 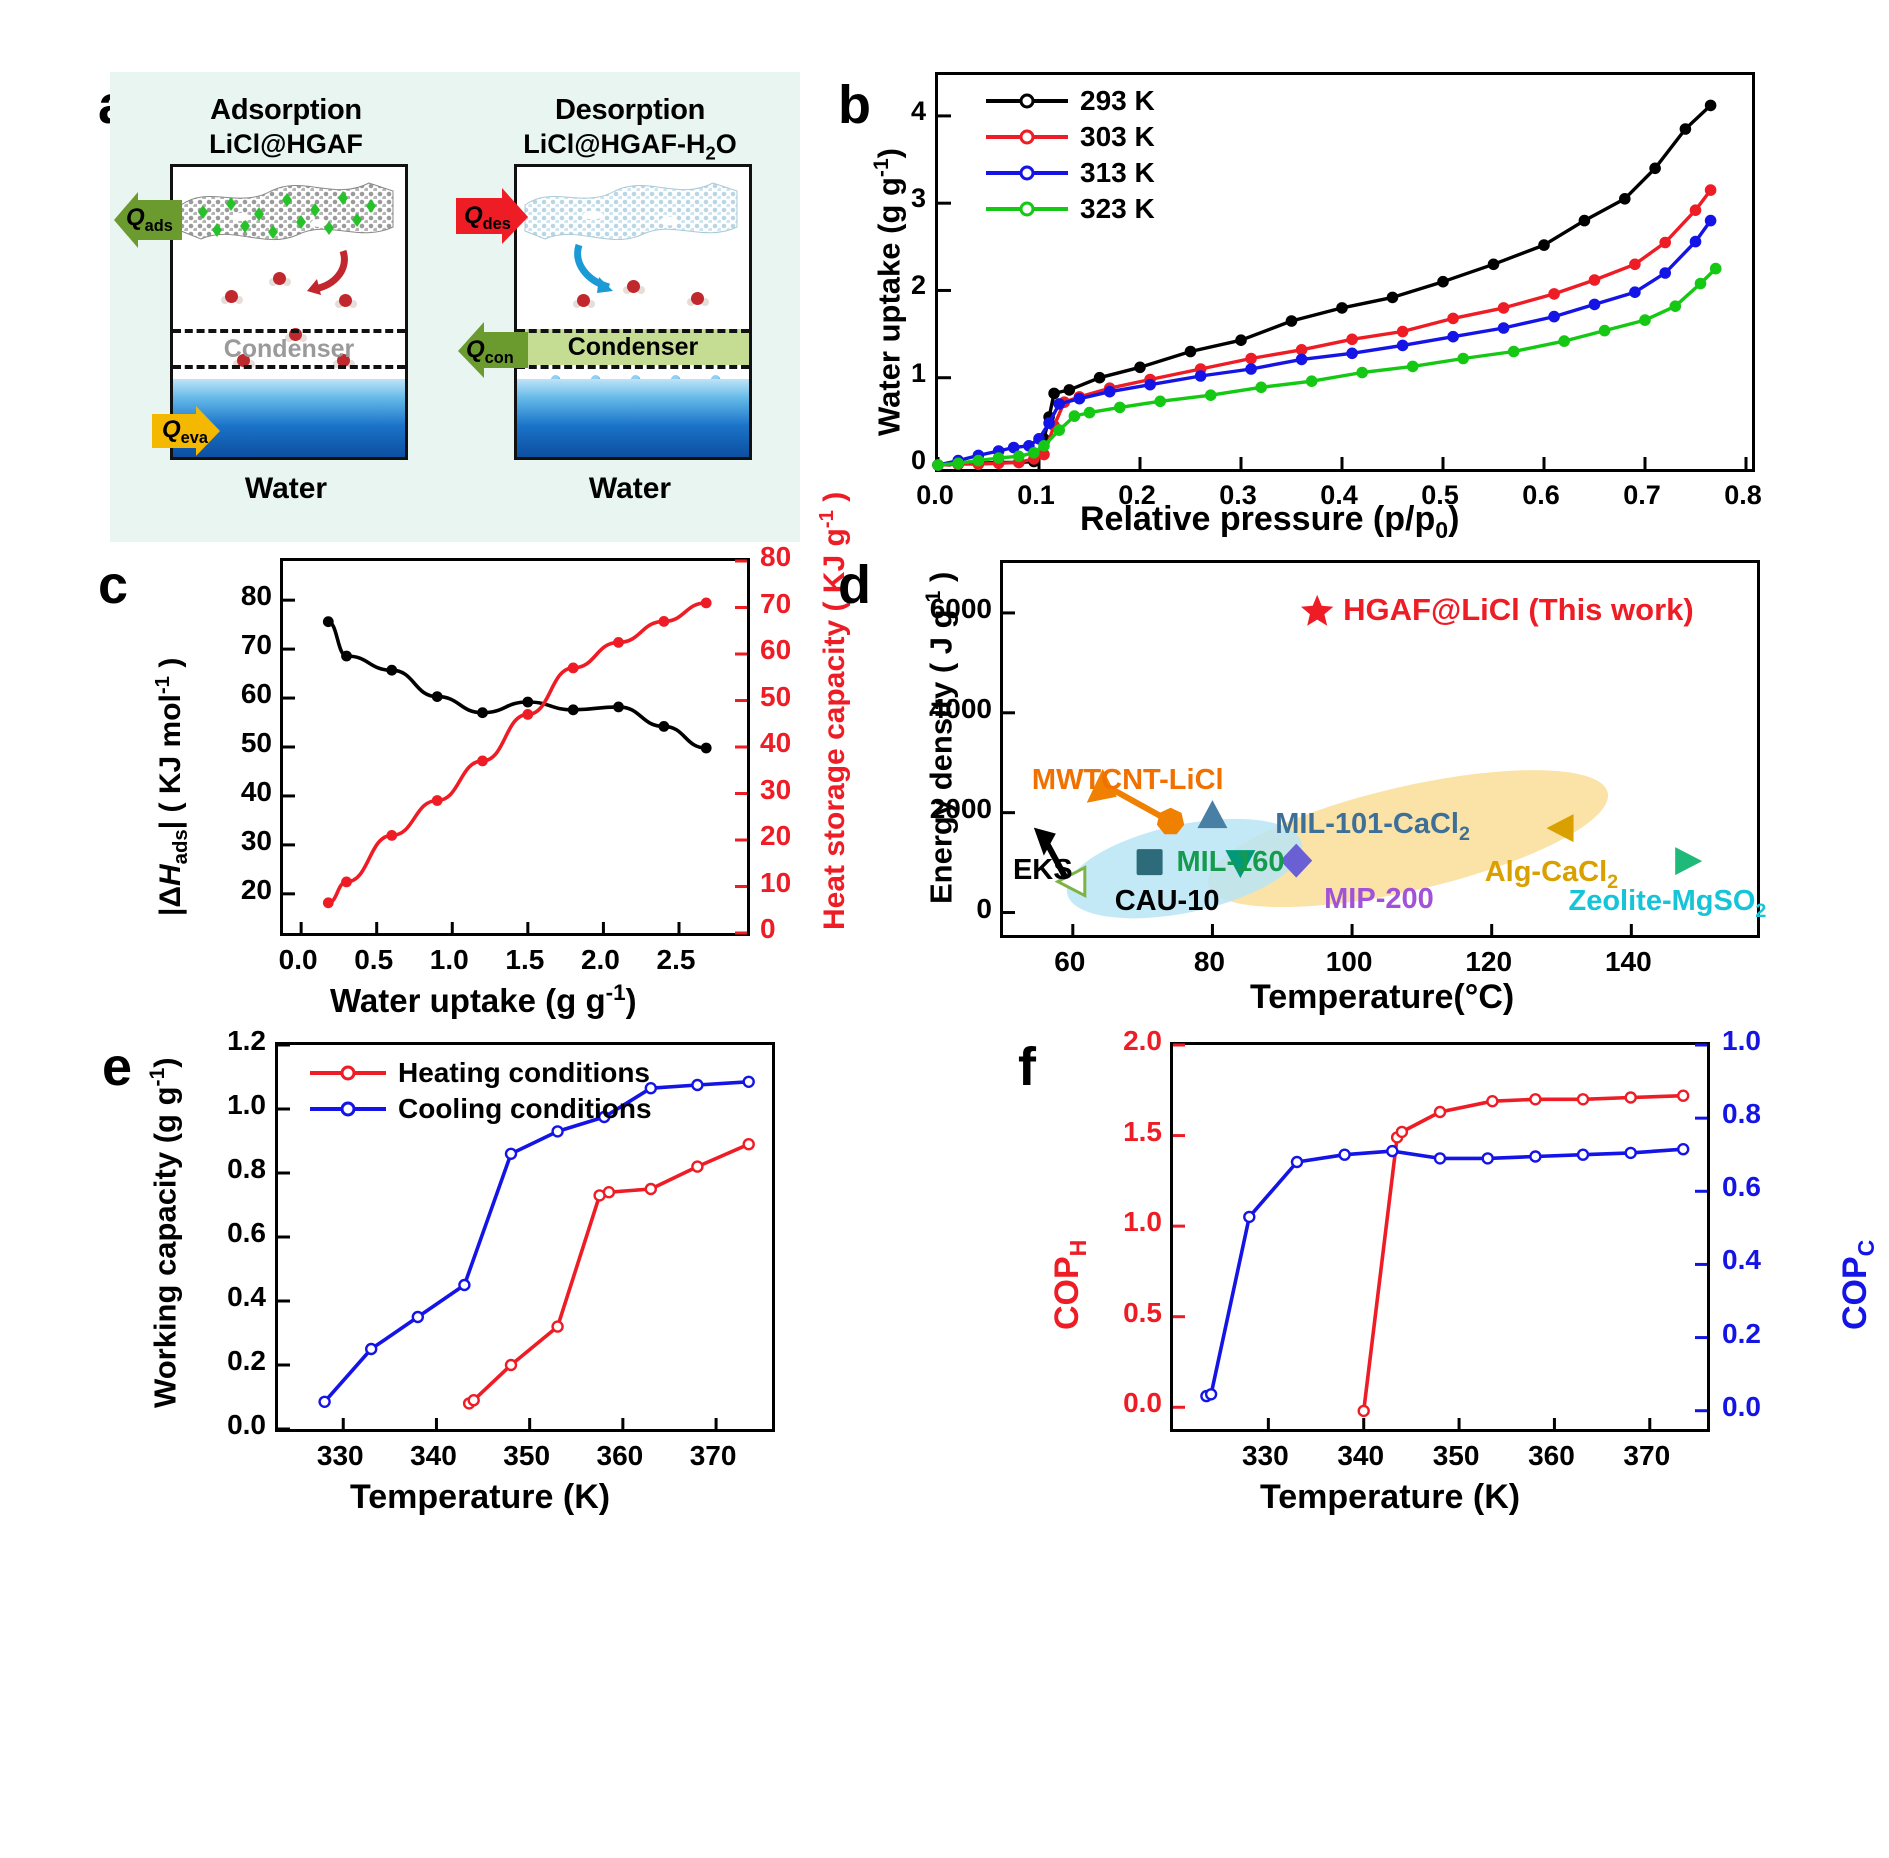 I want to click on desorption-header: Desorption LiCl@HGAF-H2O, so click(x=630, y=129).